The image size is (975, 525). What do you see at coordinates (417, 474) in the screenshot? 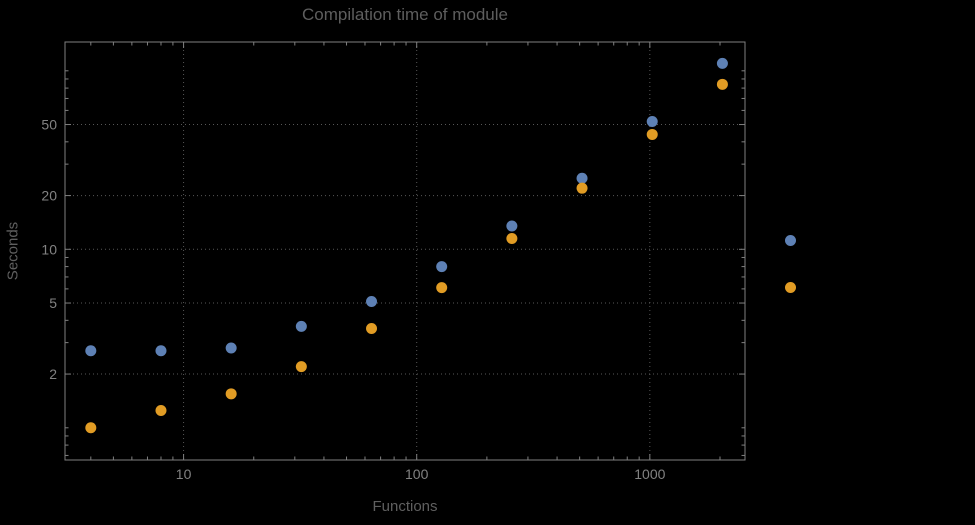
I see `x-tick-label: 100` at bounding box center [417, 474].